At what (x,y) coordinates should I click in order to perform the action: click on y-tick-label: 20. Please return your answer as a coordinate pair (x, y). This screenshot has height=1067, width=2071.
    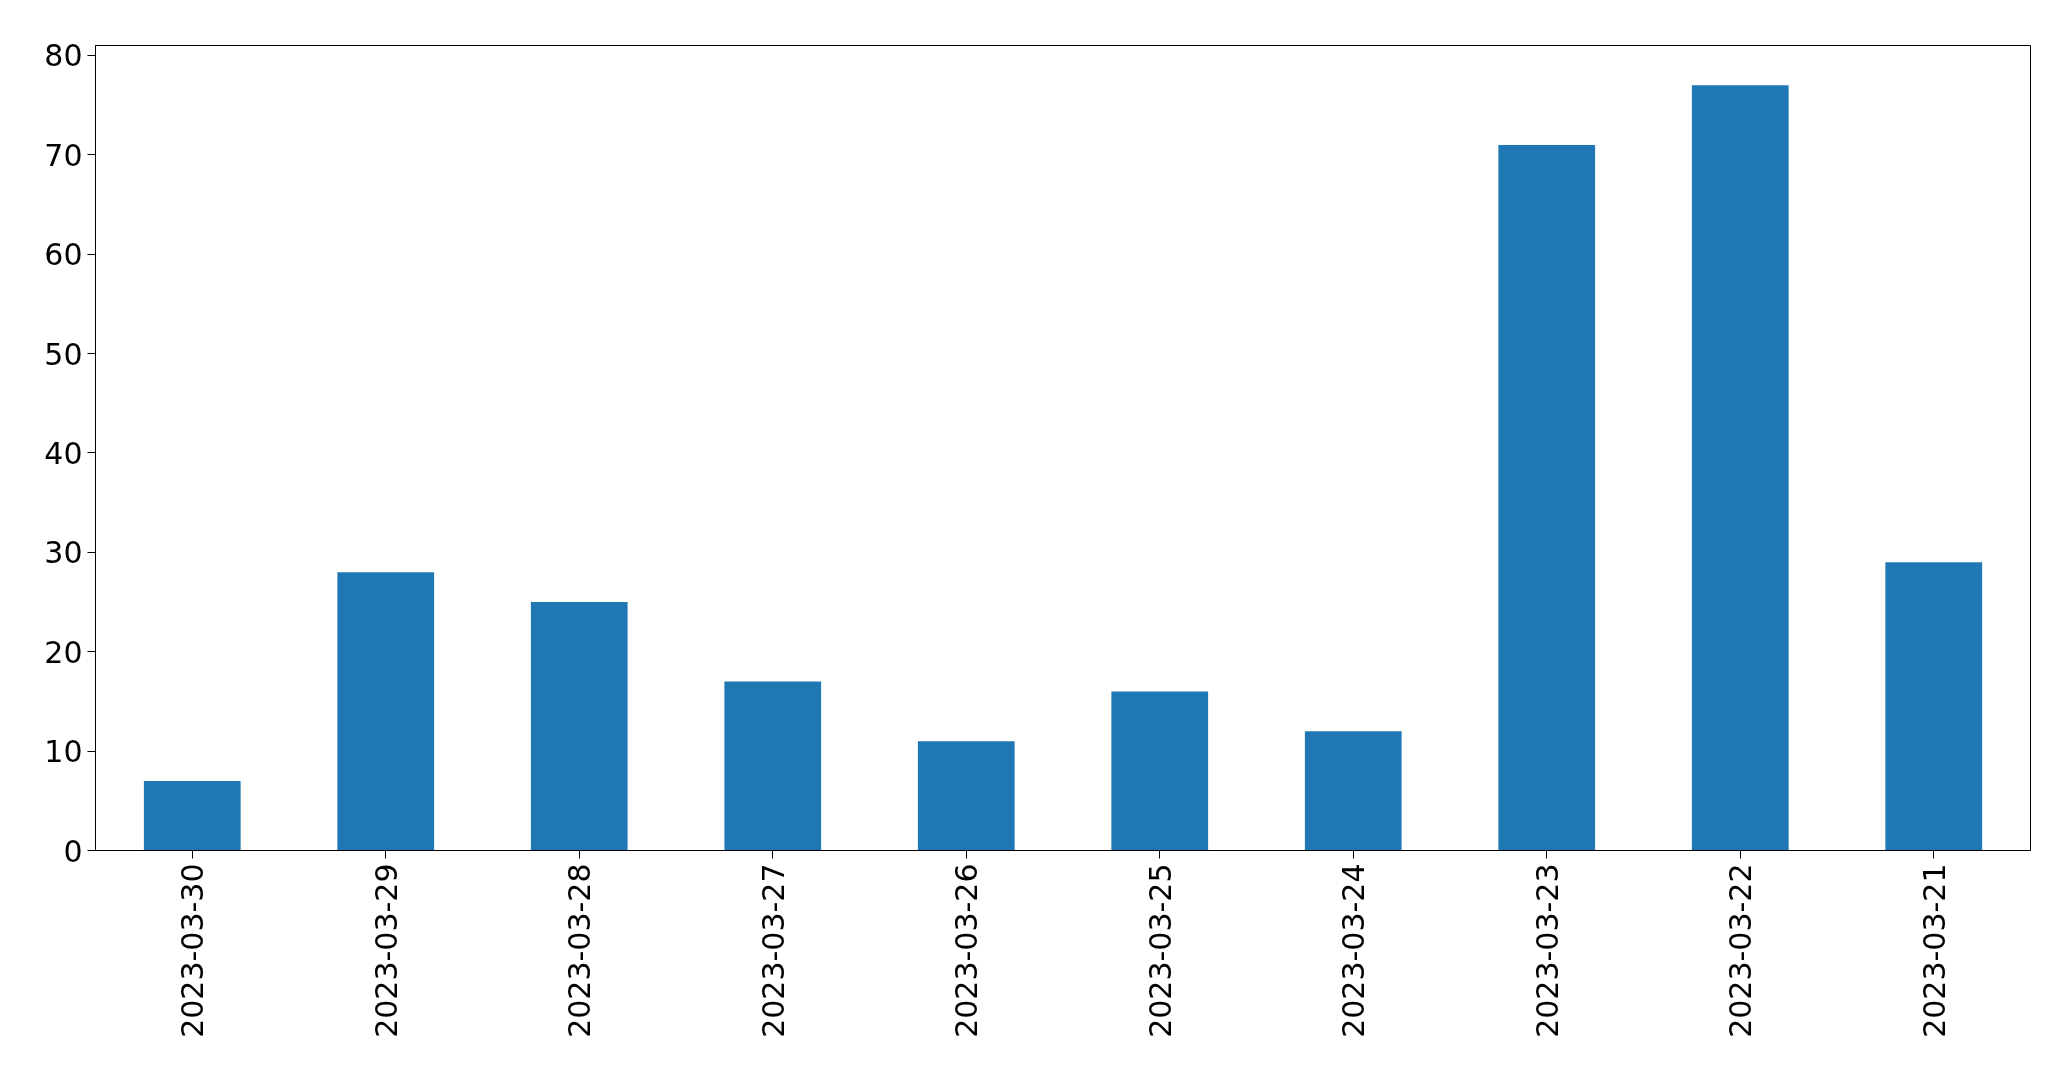
    Looking at the image, I should click on (63, 652).